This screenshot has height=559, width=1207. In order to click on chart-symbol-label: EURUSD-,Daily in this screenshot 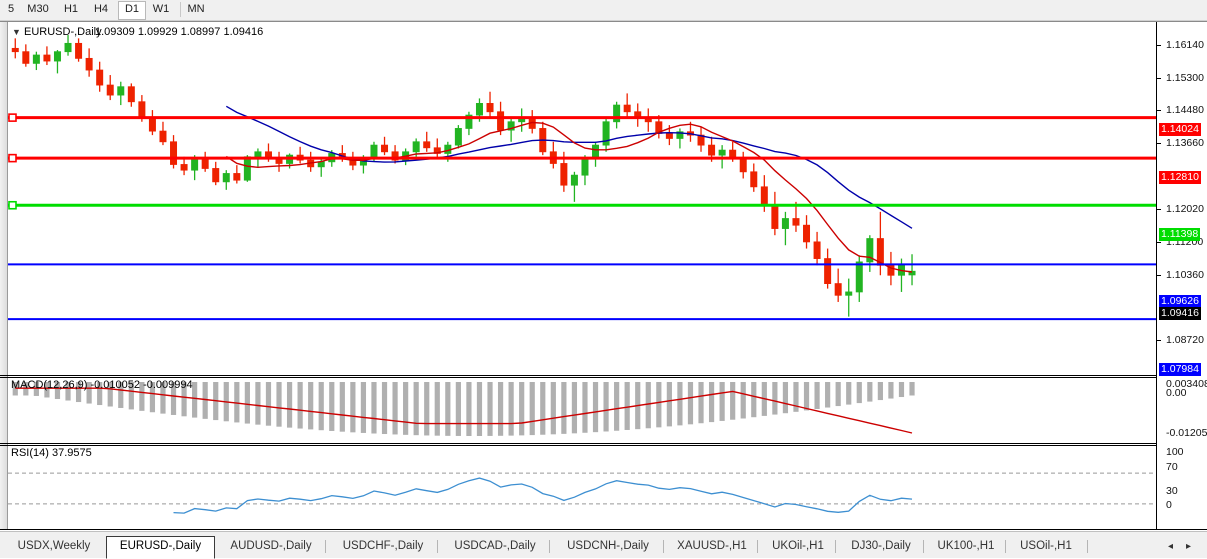, I will do `click(63, 32)`.